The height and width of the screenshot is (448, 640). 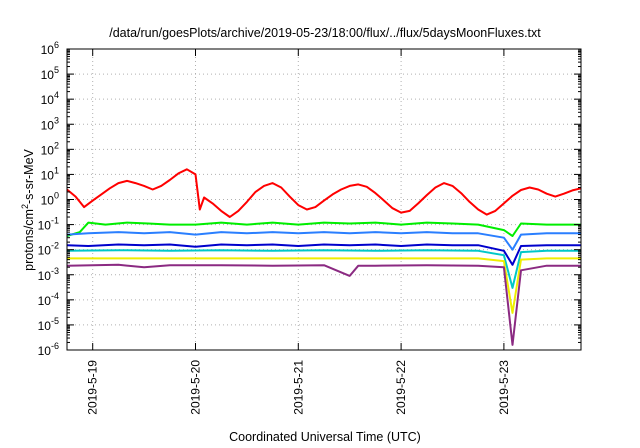 What do you see at coordinates (55, 346) in the screenshot?
I see `y-tick-exponent: -6` at bounding box center [55, 346].